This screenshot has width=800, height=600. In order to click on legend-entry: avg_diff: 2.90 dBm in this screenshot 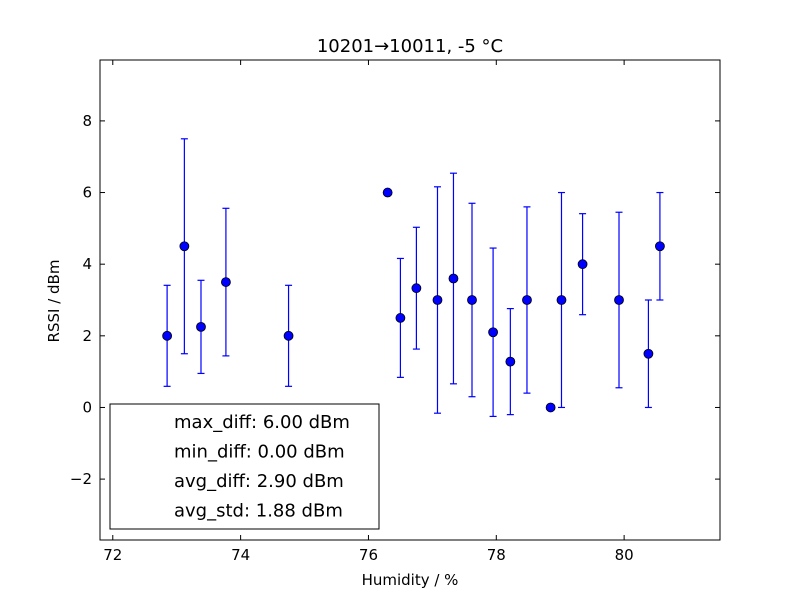, I will do `click(259, 481)`.